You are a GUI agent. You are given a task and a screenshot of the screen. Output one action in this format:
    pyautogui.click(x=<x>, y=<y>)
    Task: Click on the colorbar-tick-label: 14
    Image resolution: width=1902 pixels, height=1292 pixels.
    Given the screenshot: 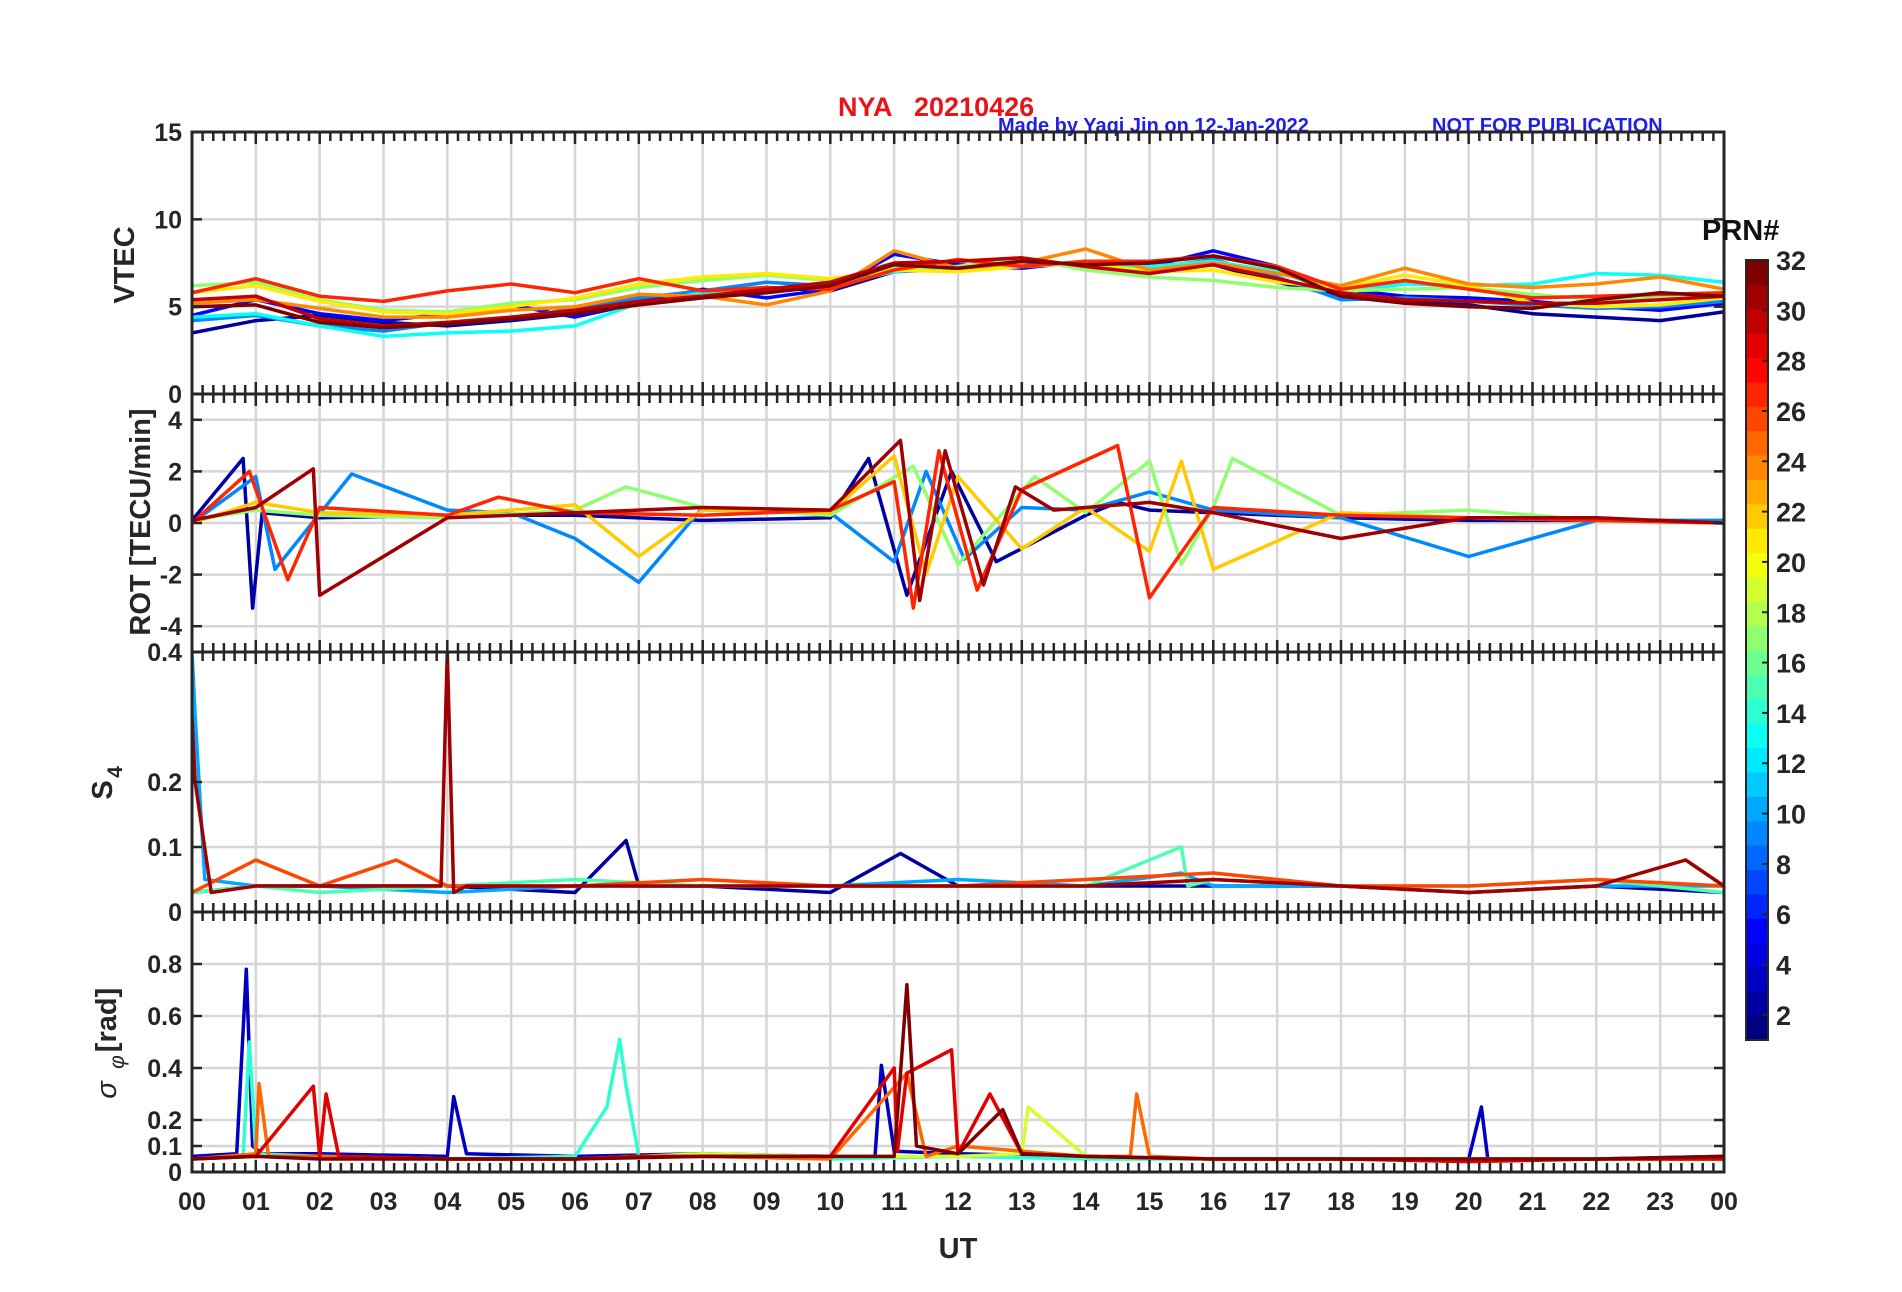 What is the action you would take?
    pyautogui.click(x=1791, y=714)
    